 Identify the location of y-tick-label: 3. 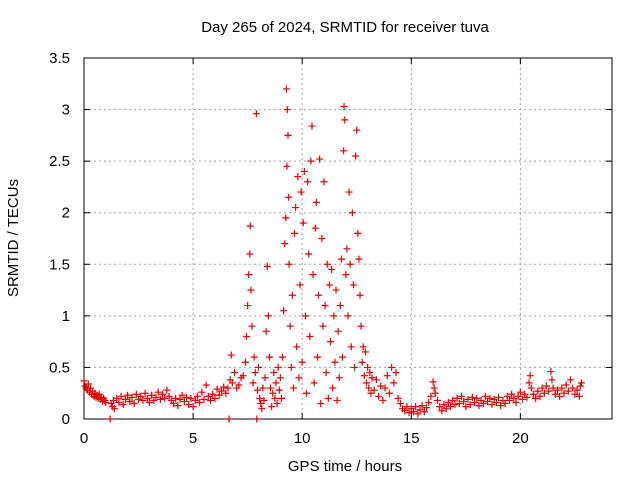
(66, 110).